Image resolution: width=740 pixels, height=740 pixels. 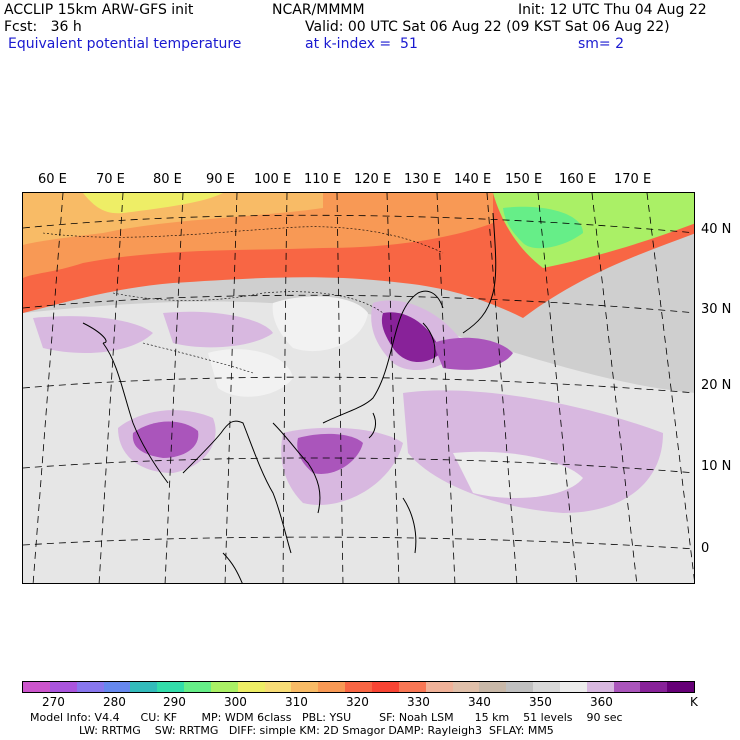 What do you see at coordinates (540, 702) in the screenshot?
I see `colorbar-tick: 350` at bounding box center [540, 702].